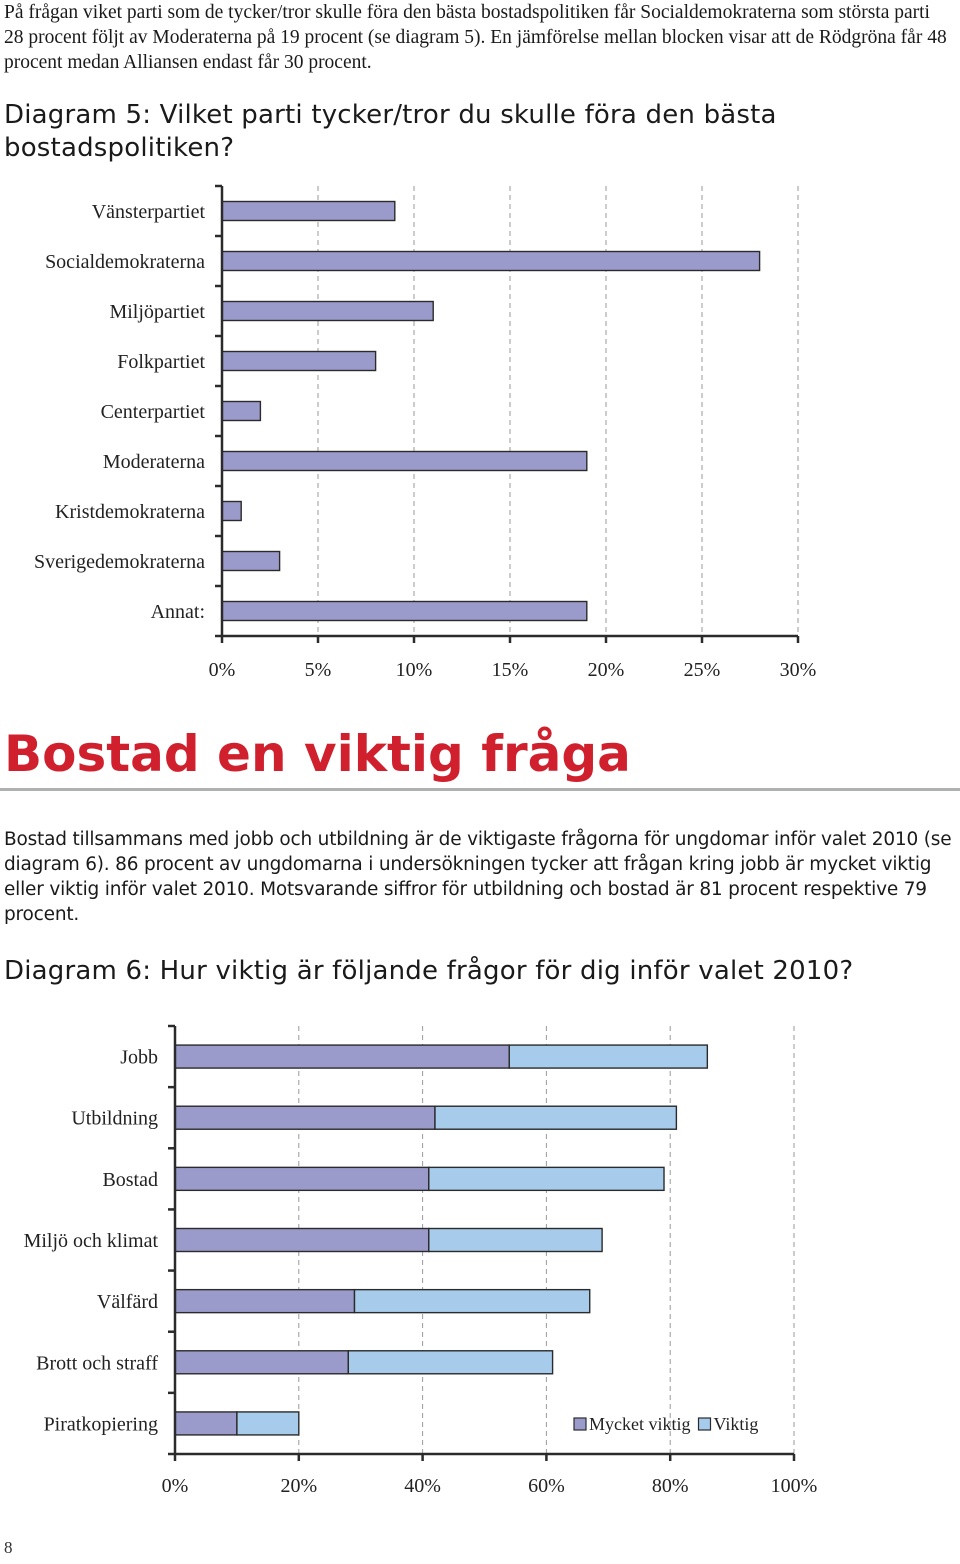 The width and height of the screenshot is (960, 1564). What do you see at coordinates (414, 670) in the screenshot?
I see `x-tick-label: 10%` at bounding box center [414, 670].